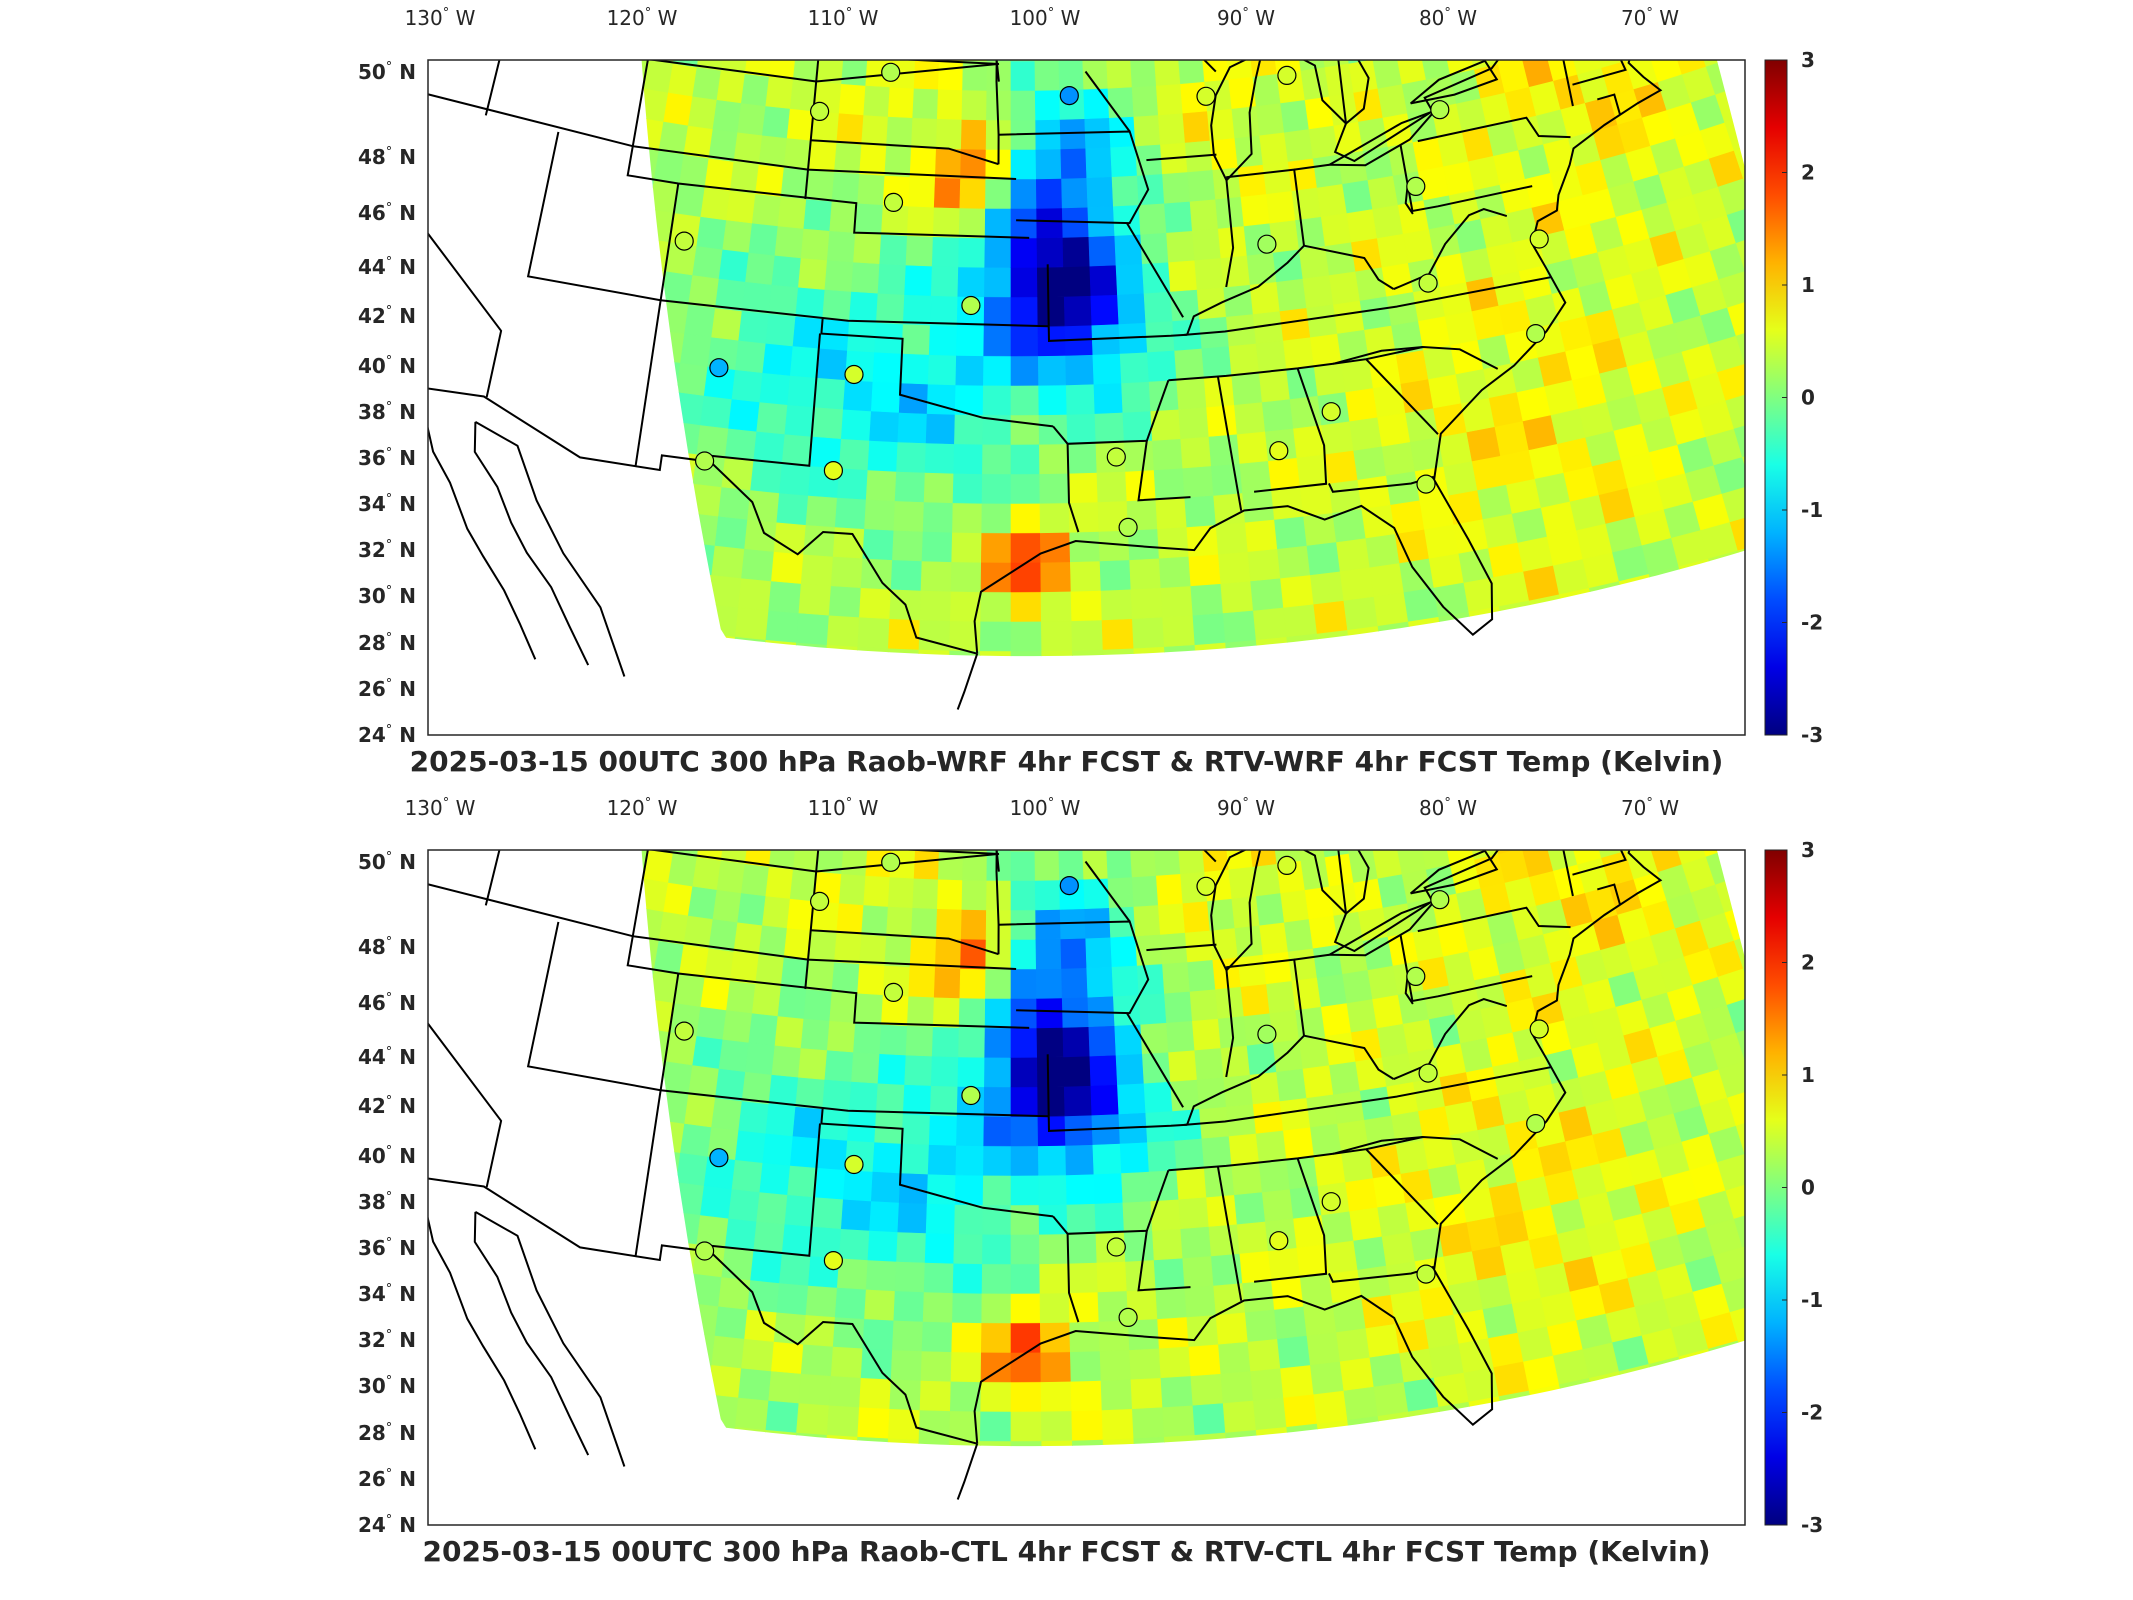 Image resolution: width=2133 pixels, height=1600 pixels. Describe the element at coordinates (482, 542) in the screenshot. I see `west-coastline` at that location.